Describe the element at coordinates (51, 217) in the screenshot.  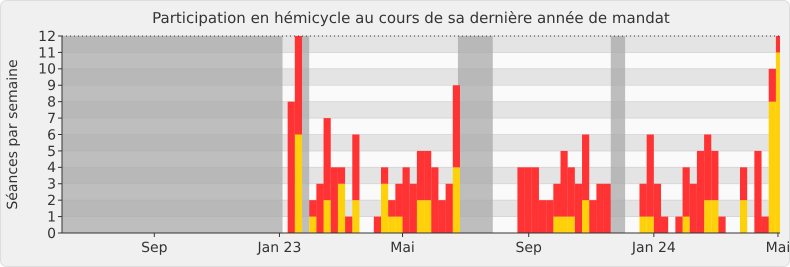
I see `y-tick-label: 1` at that location.